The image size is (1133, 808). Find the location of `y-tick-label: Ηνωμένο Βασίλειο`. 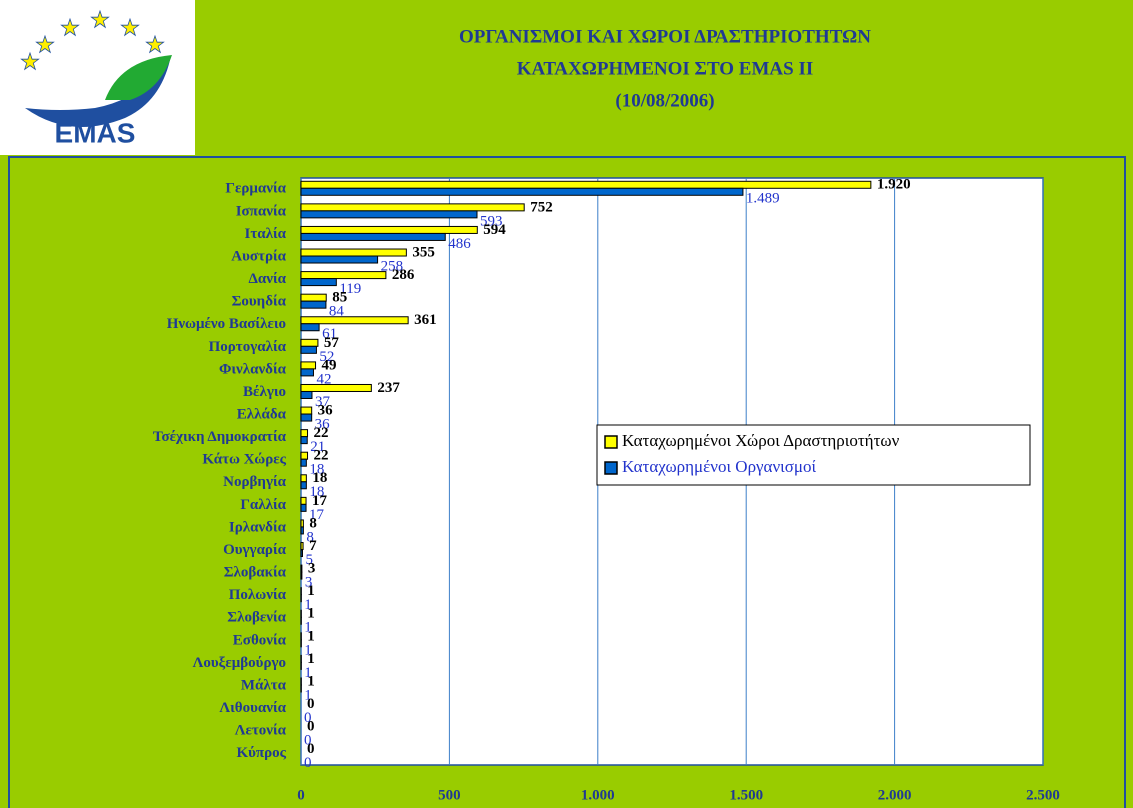

y-tick-label: Ηνωμένο Βασίλειο is located at coordinates (226, 324).